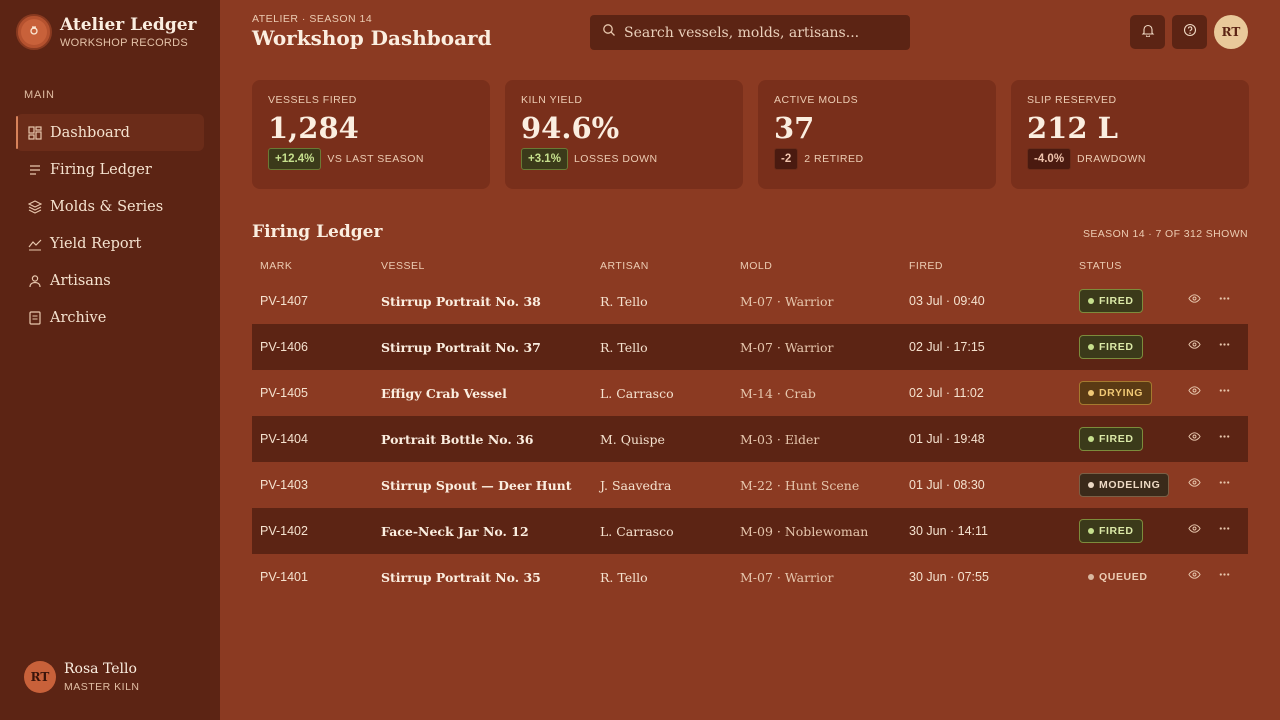  I want to click on stat-delta: +12.4%, so click(295, 159).